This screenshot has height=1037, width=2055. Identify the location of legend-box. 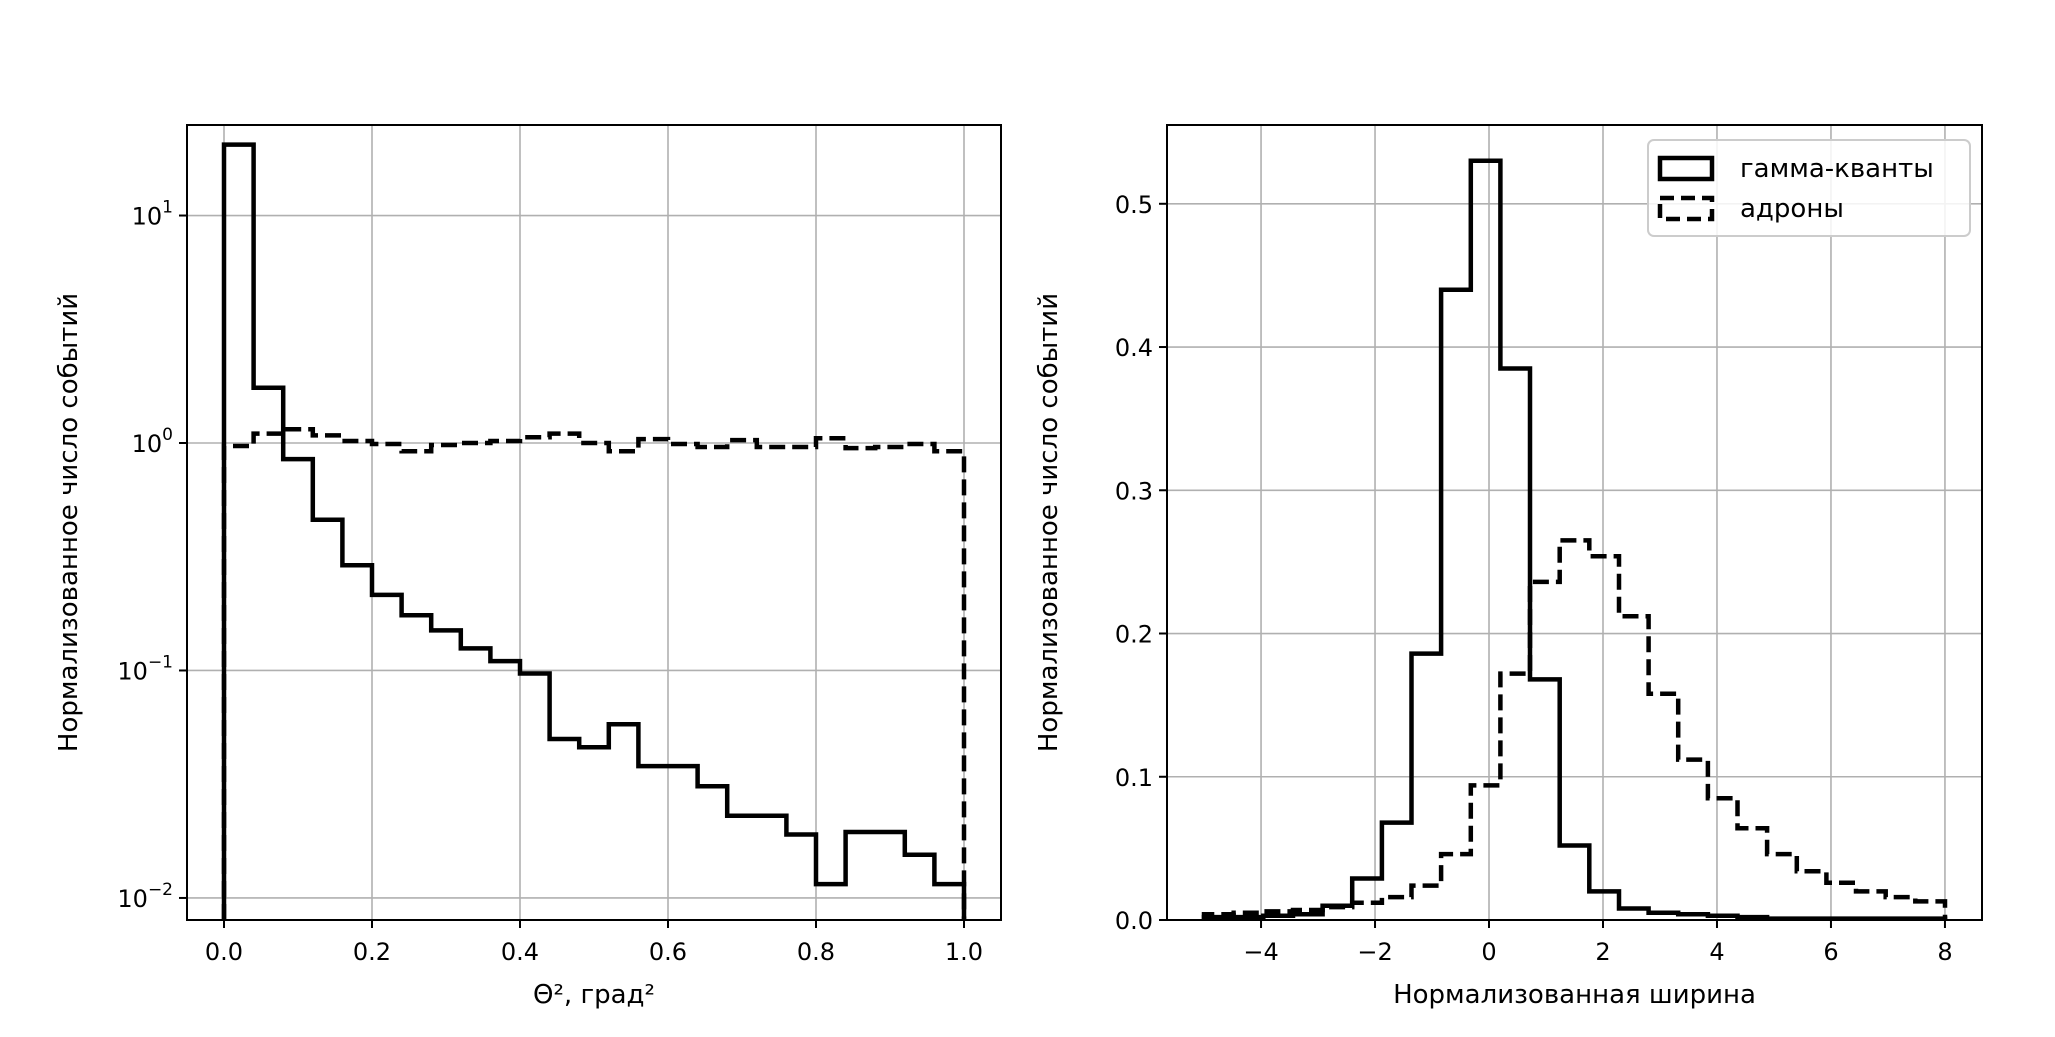
(1809, 188).